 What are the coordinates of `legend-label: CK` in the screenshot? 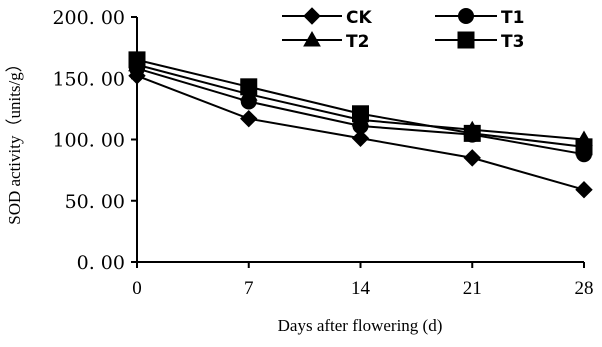 It's located at (359, 18).